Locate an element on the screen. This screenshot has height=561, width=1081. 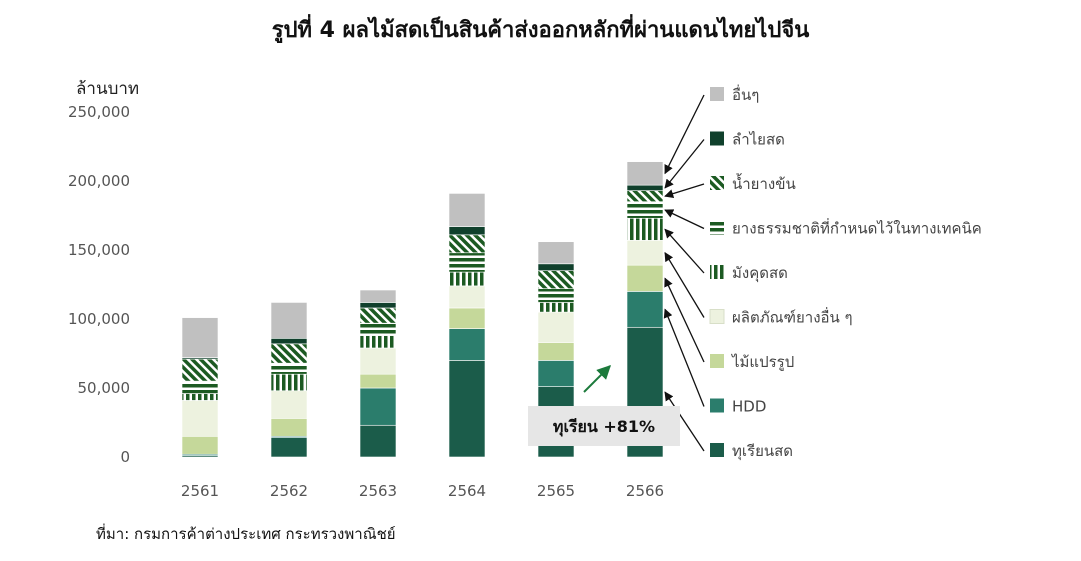
annotation-text: ทุเรียน +81% is located at coordinates (604, 427).